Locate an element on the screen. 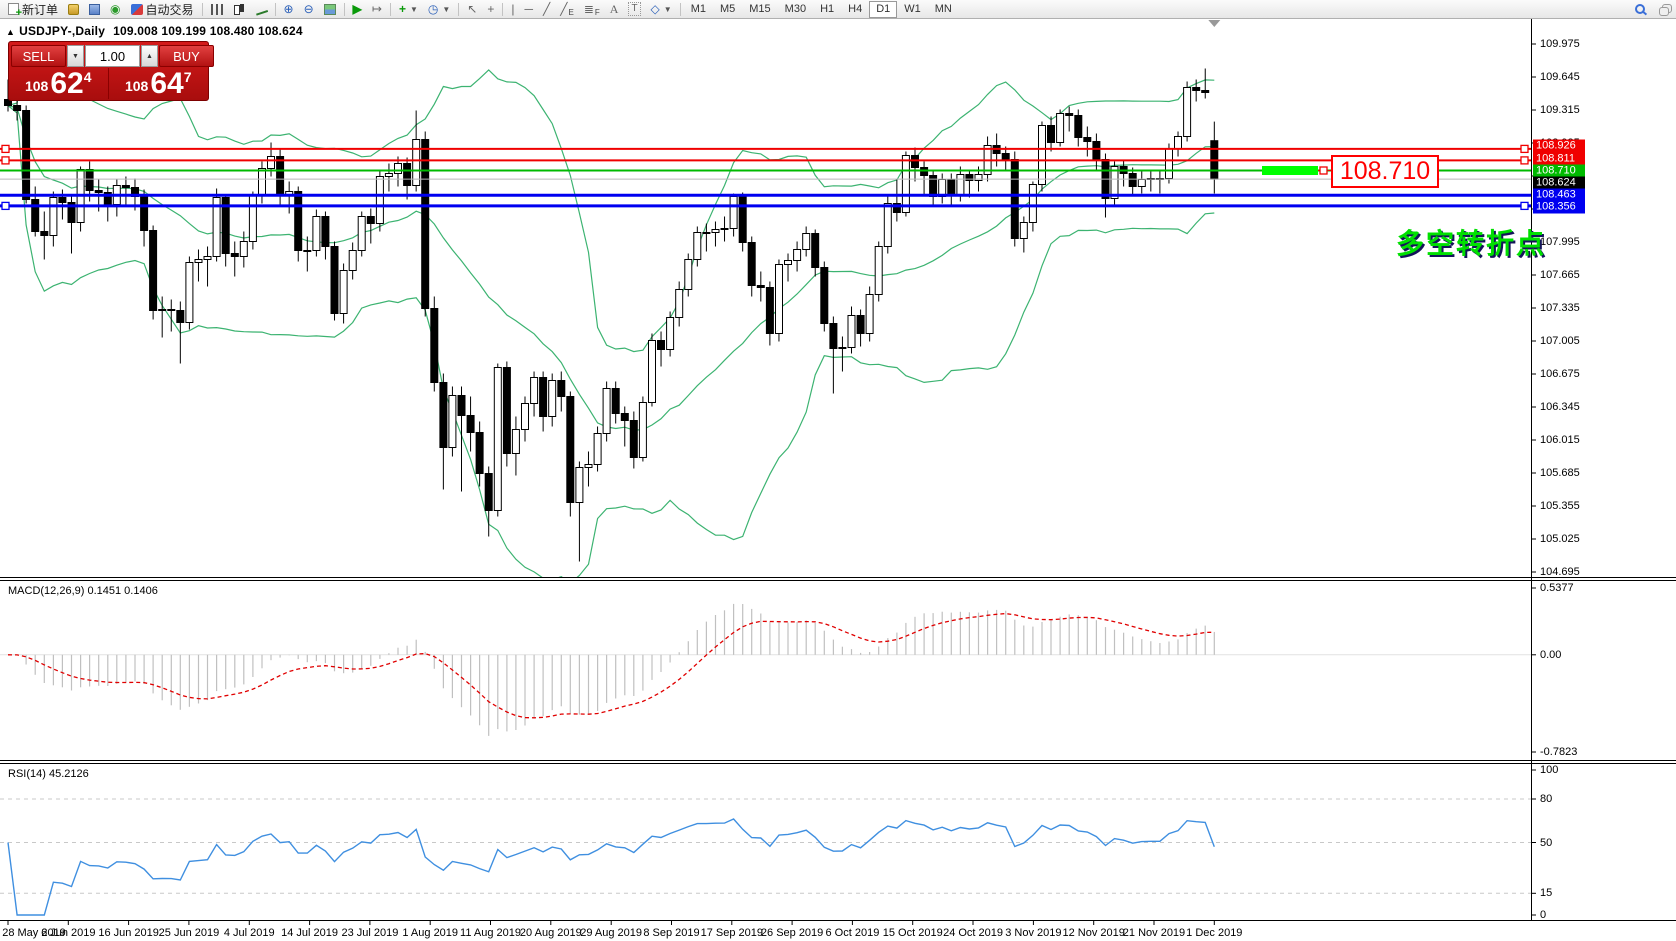 The width and height of the screenshot is (1676, 941). timeframe-m1-button: M1 is located at coordinates (698, 9).